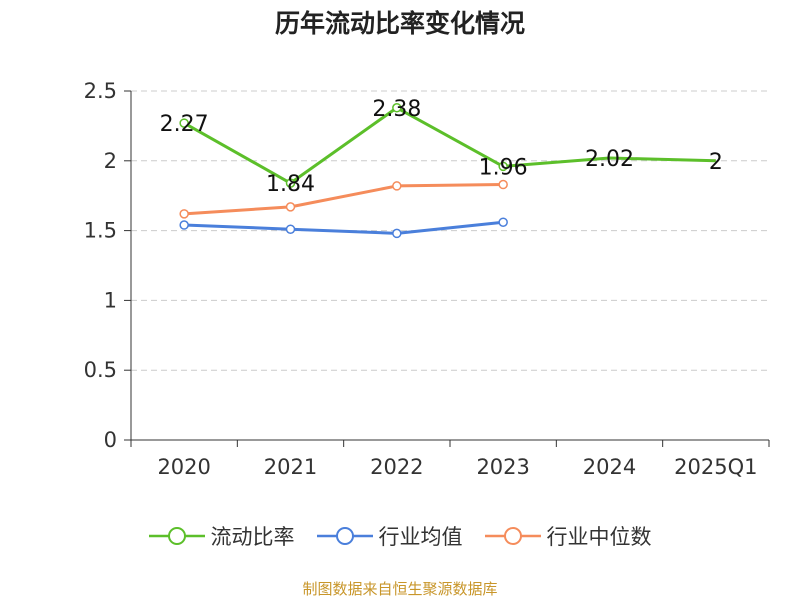 The height and width of the screenshot is (600, 800). What do you see at coordinates (599, 537) in the screenshot?
I see `legend-label: 行业中位数` at bounding box center [599, 537].